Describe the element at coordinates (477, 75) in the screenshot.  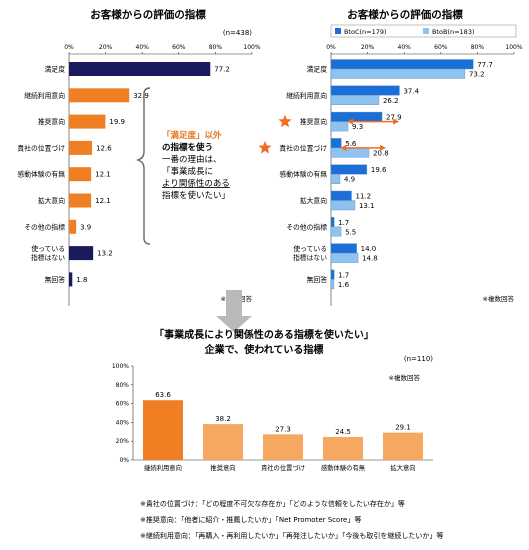
I see `chart2-value-label: 73.2` at that location.